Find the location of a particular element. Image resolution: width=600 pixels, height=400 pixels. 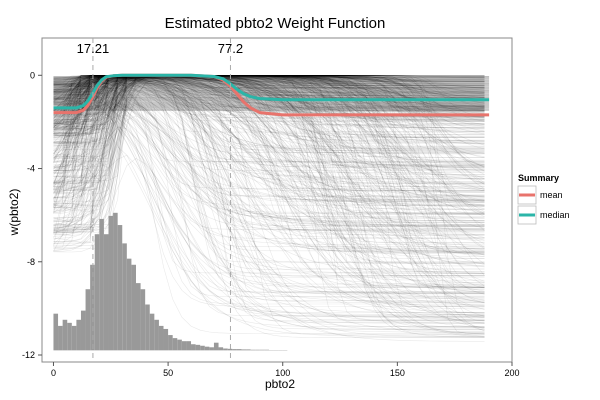

x-axis-title: pbto2 is located at coordinates (280, 384).